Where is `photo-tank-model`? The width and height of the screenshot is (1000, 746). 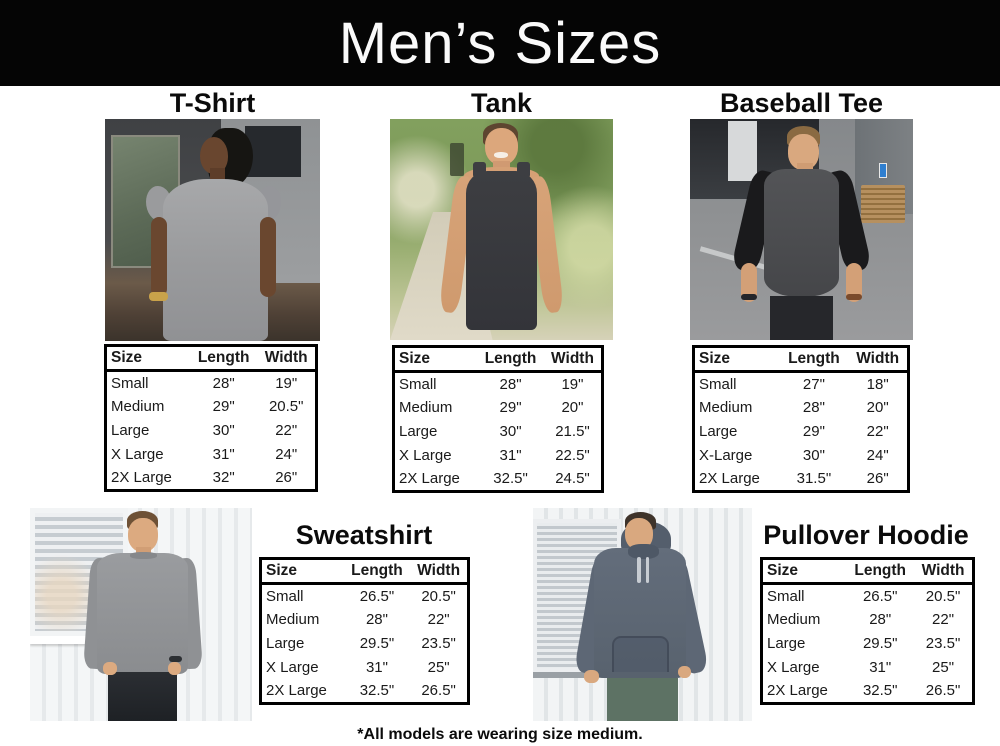
photo-tank-model is located at coordinates (501, 229).